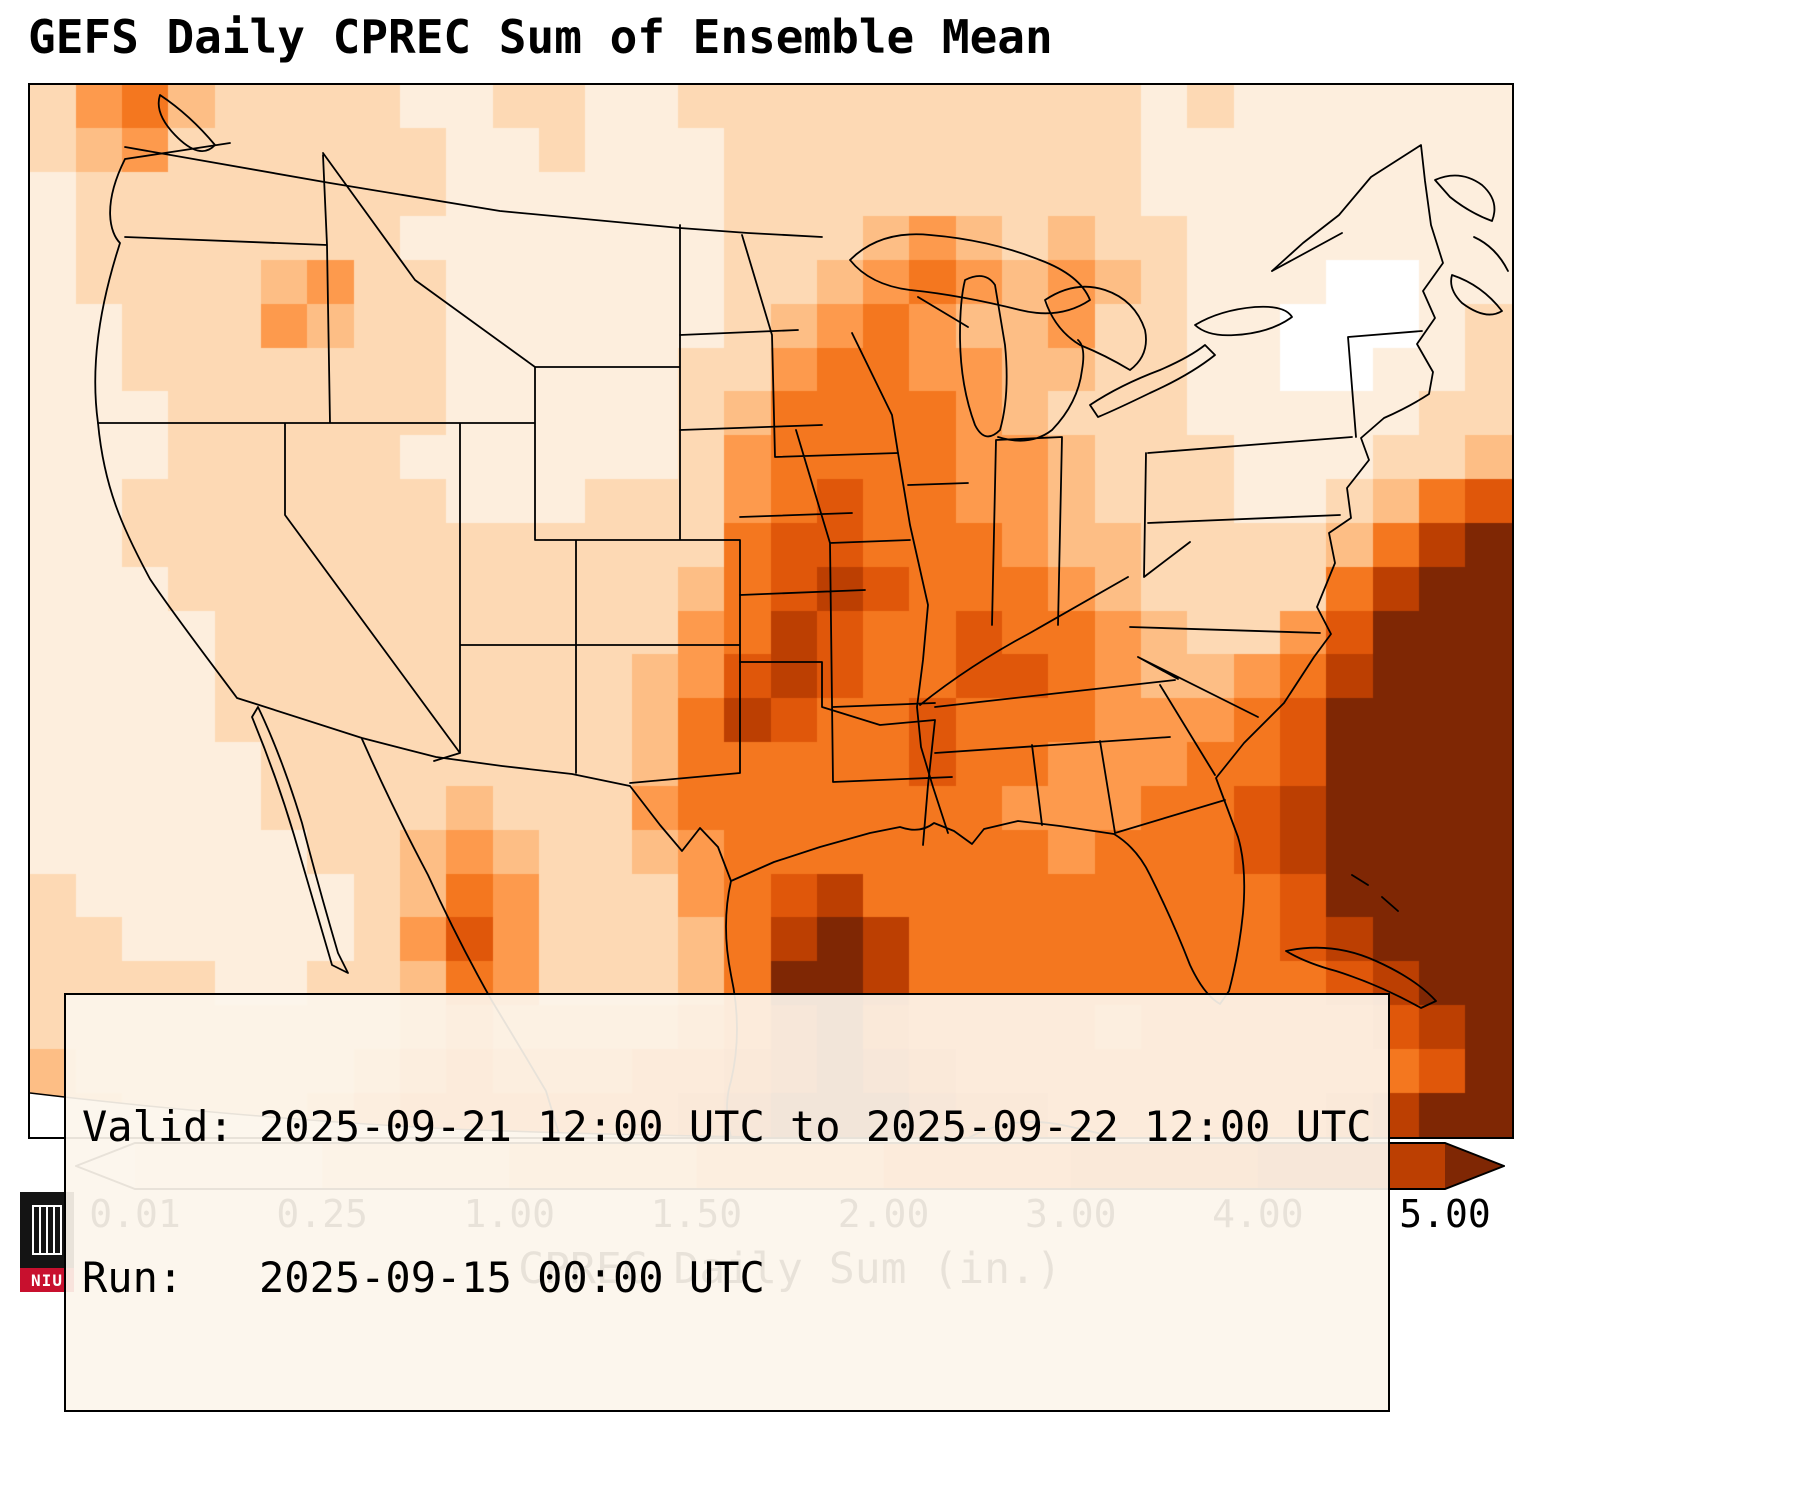 The image size is (1803, 1500). What do you see at coordinates (816, 540) in the screenshot?
I see `state-borders-plains` at bounding box center [816, 540].